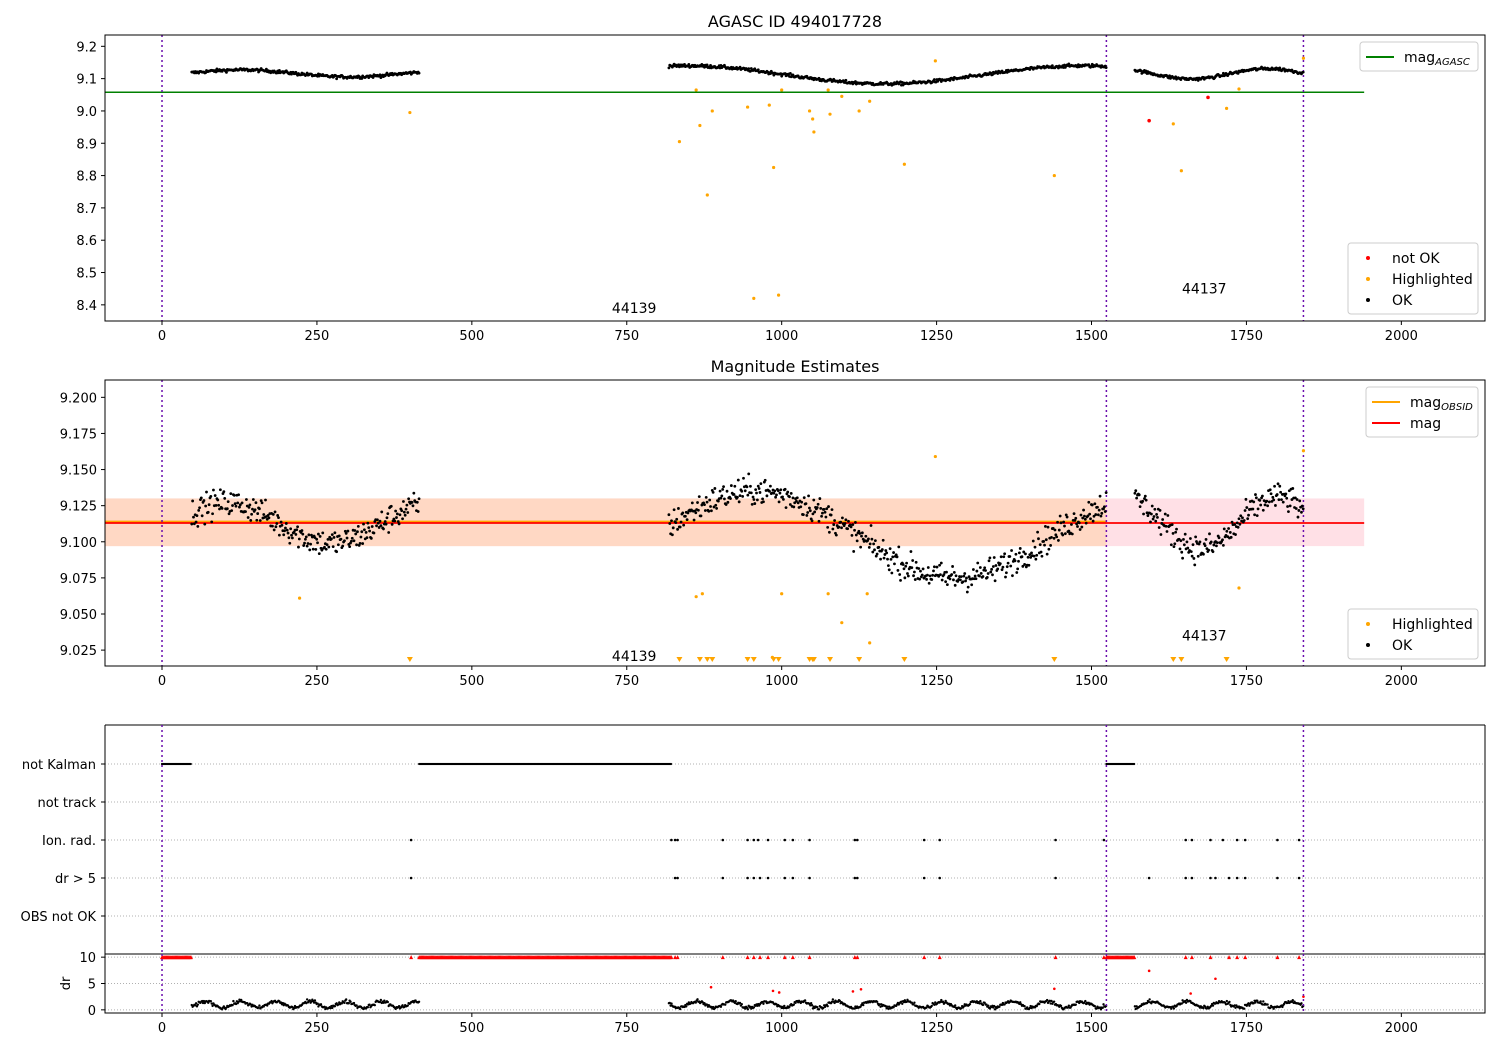  Describe the element at coordinates (87, 958) in the screenshot. I see `p4-ytick-label: 10` at that location.